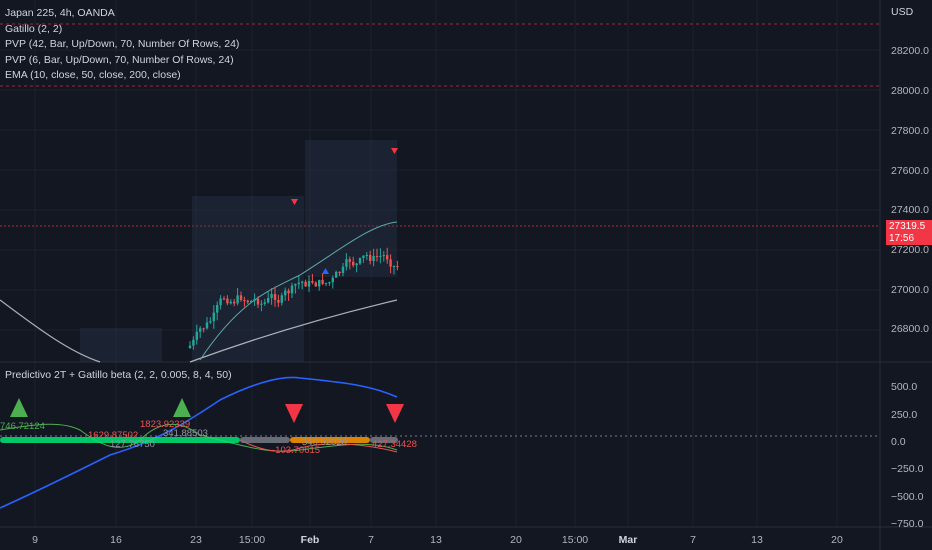 This screenshot has height=550, width=932. Describe the element at coordinates (132, 444) in the screenshot. I see `value-annotation: 127.76750` at that location.